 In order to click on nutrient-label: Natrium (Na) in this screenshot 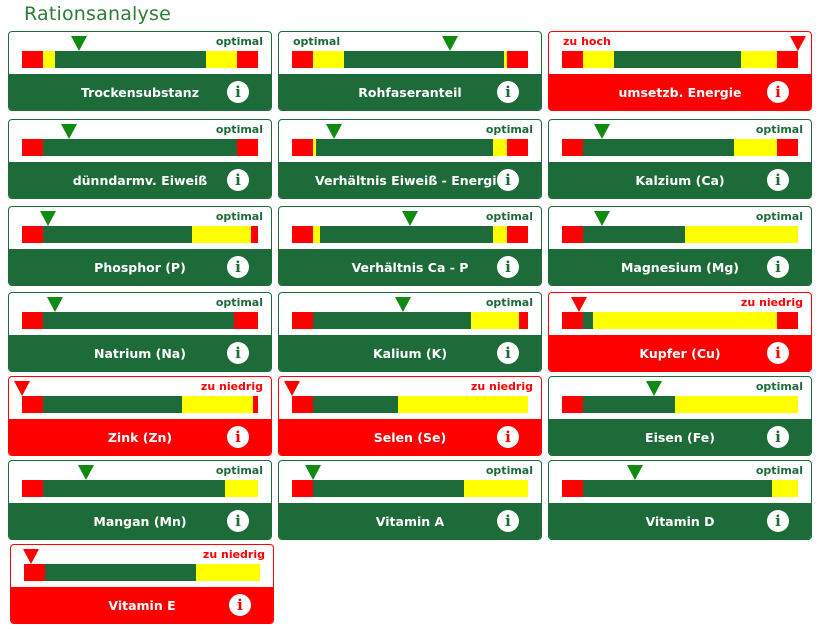, I will do `click(140, 353)`.